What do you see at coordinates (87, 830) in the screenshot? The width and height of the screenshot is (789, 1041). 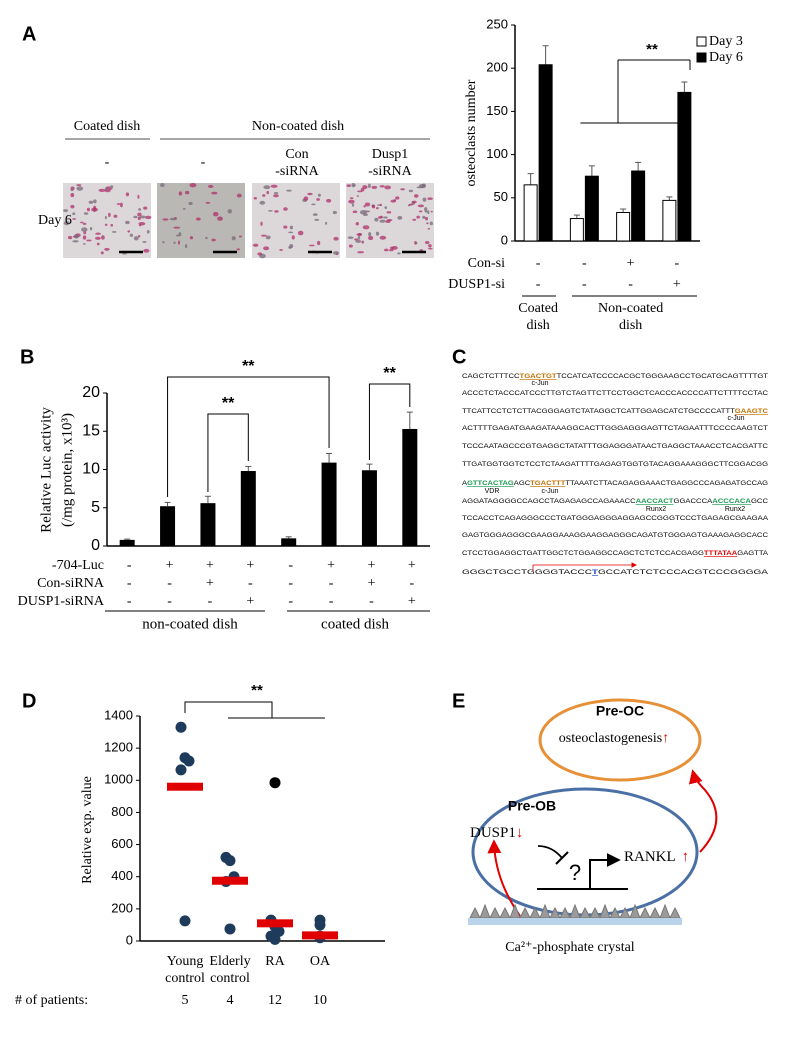 I see `y-axis-label: Relative exp. value` at bounding box center [87, 830].